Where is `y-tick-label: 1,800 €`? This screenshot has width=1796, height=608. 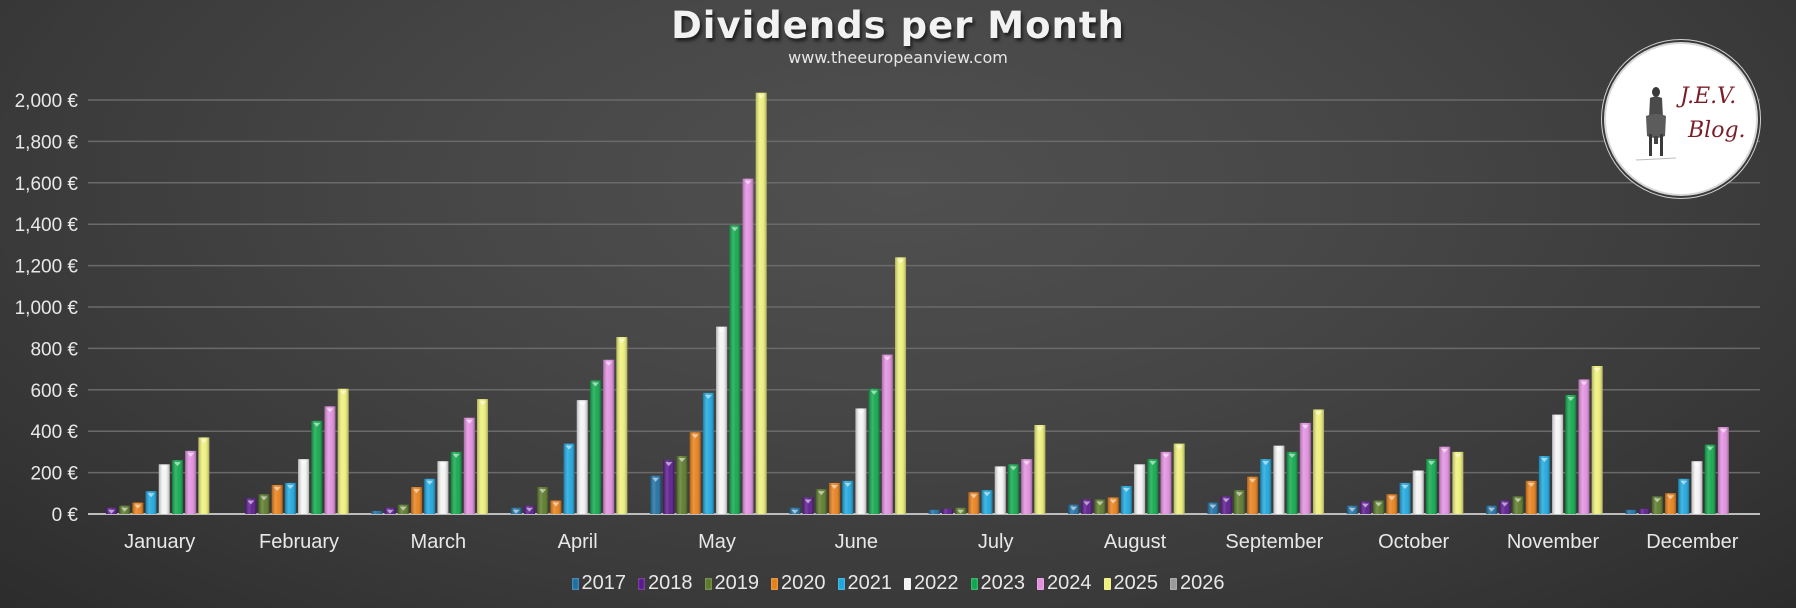
y-tick-label: 1,800 € is located at coordinates (47, 142).